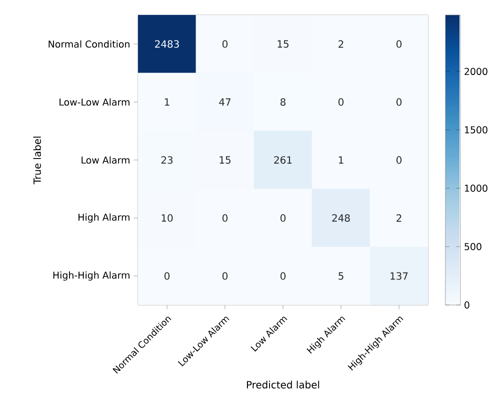  Describe the element at coordinates (341, 218) in the screenshot. I see `data-label: 248` at that location.